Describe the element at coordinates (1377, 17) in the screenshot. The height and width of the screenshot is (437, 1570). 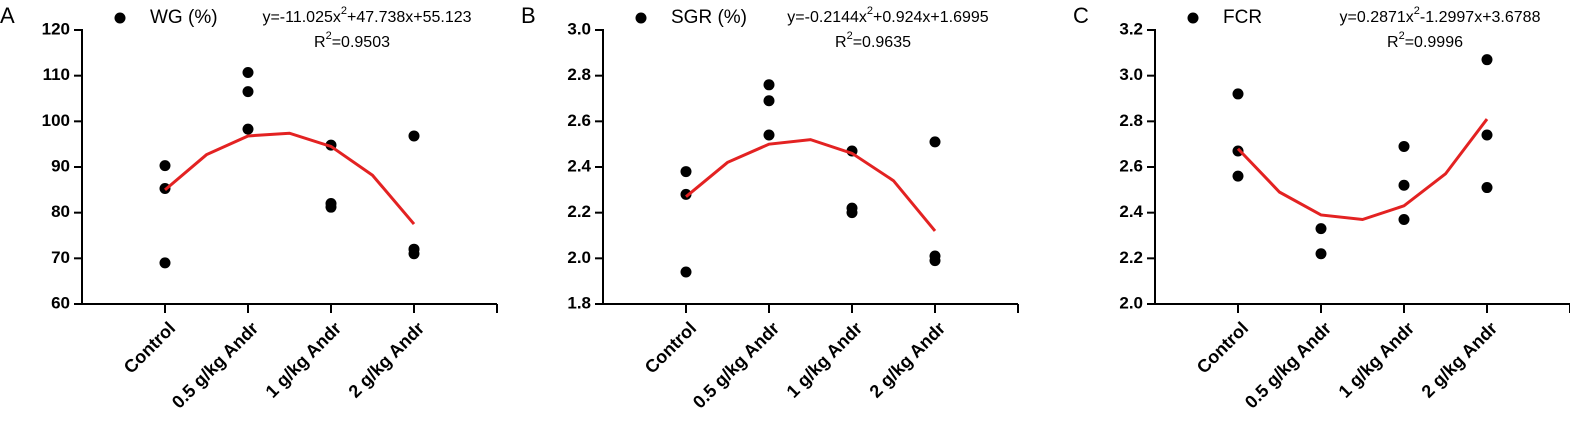
I see `equation-main: y=0.2871x` at that location.